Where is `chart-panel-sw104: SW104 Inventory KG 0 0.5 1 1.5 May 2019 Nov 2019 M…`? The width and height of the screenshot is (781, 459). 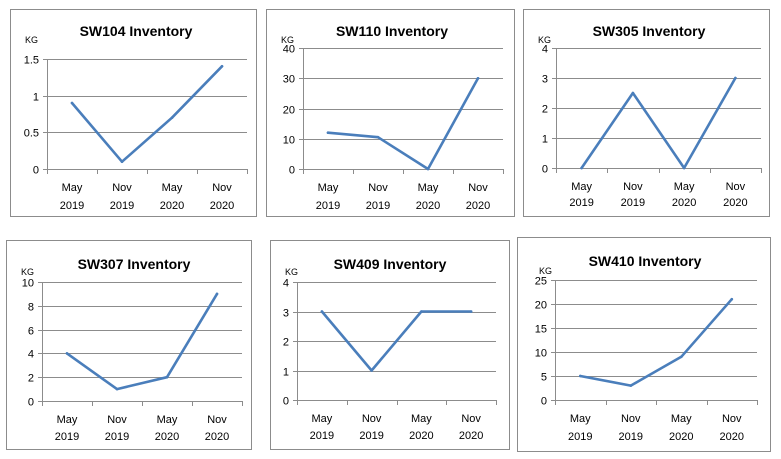
chart-panel-sw104: SW104 Inventory KG 0 0.5 1 1.5 May 2019 Nov 2019 M… is located at coordinates (133, 113).